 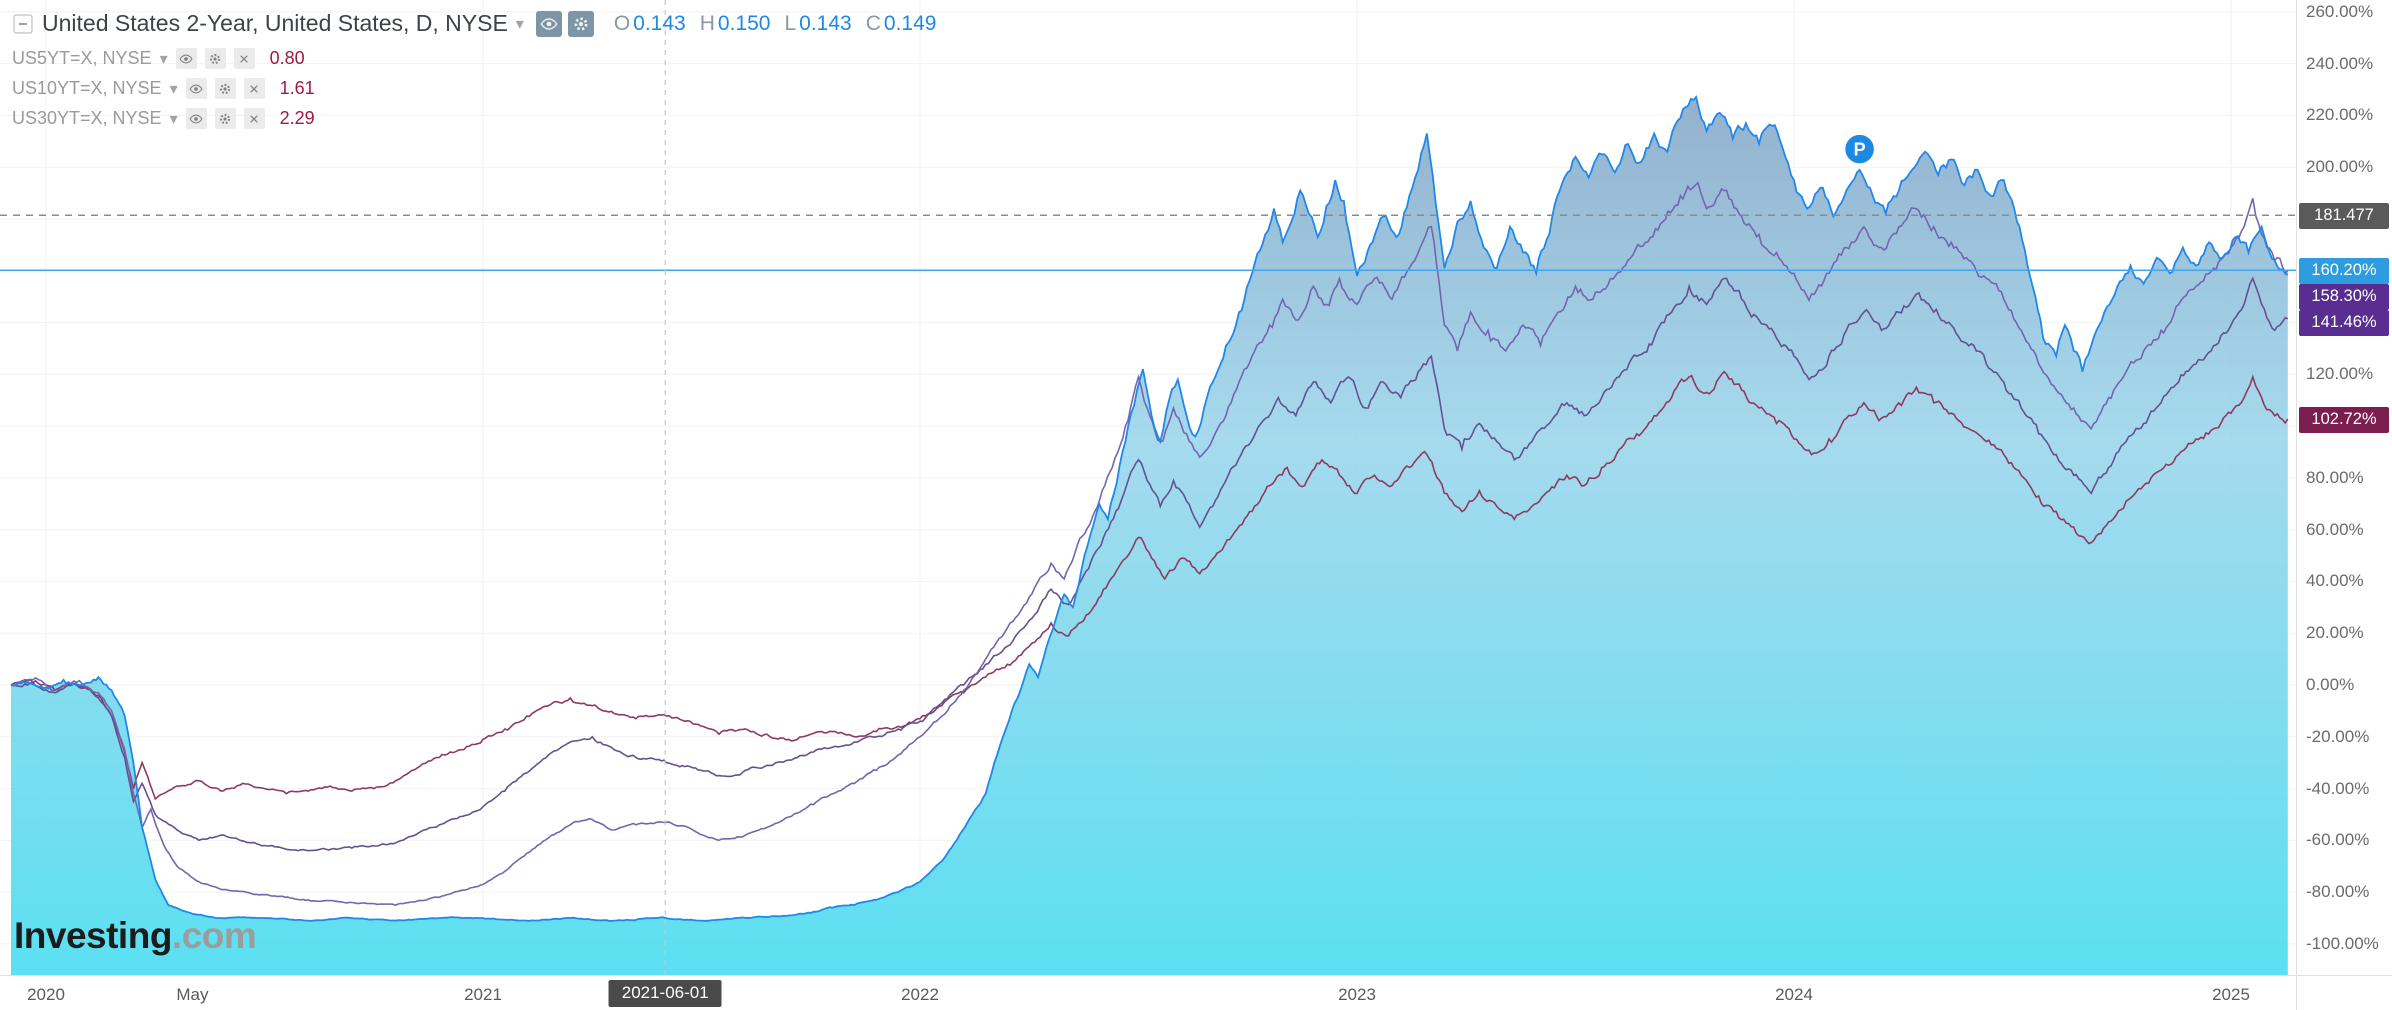 I want to click on crosshair-date-badge: 2021-06-01, so click(x=665, y=993).